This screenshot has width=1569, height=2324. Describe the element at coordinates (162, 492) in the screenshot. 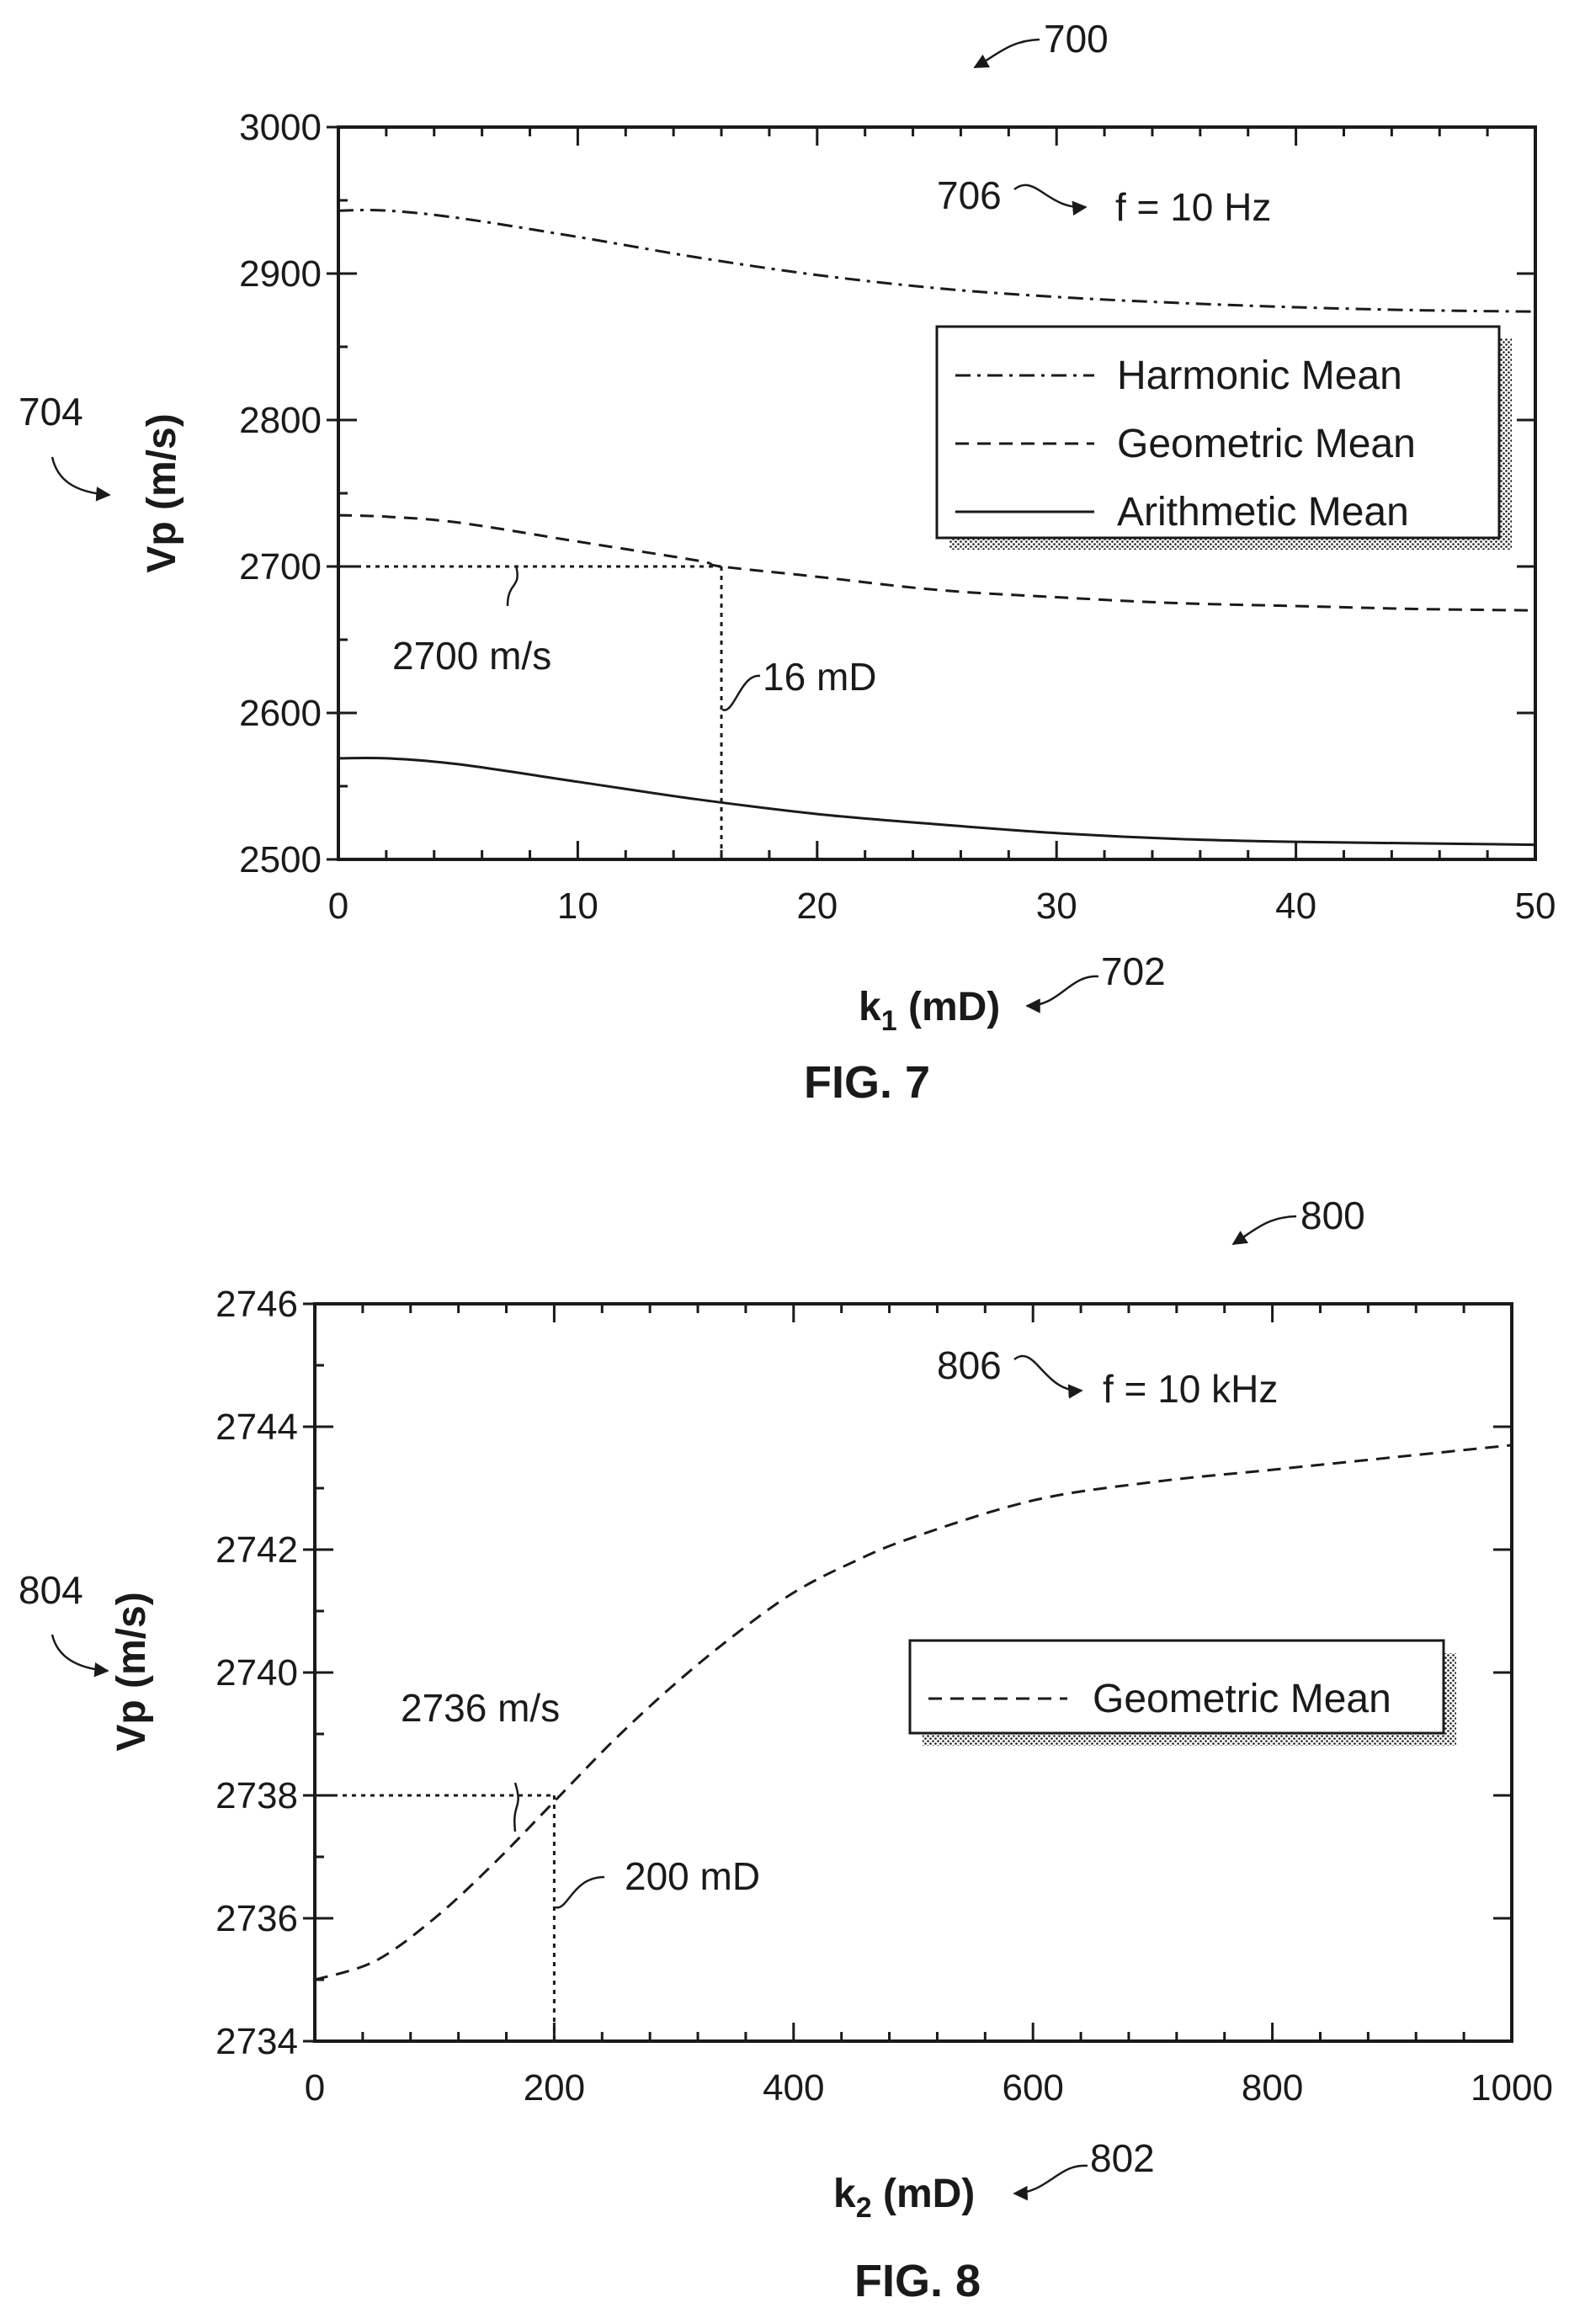

I see `fig7-y-axis-label: Vp (m/s)` at that location.